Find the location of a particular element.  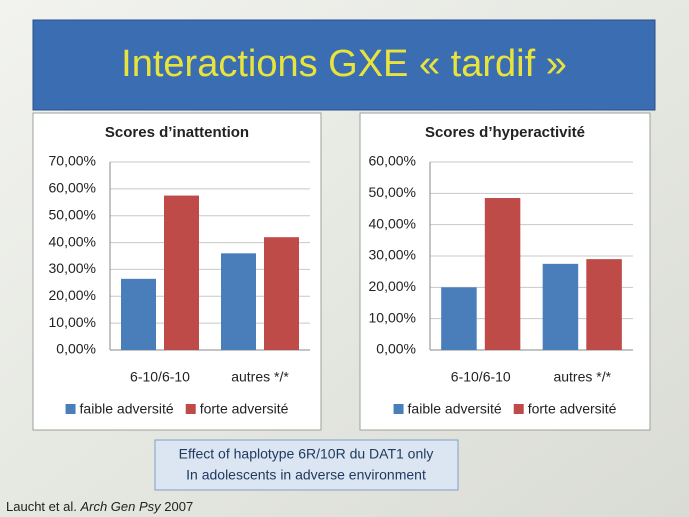

note-box is located at coordinates (306, 465).